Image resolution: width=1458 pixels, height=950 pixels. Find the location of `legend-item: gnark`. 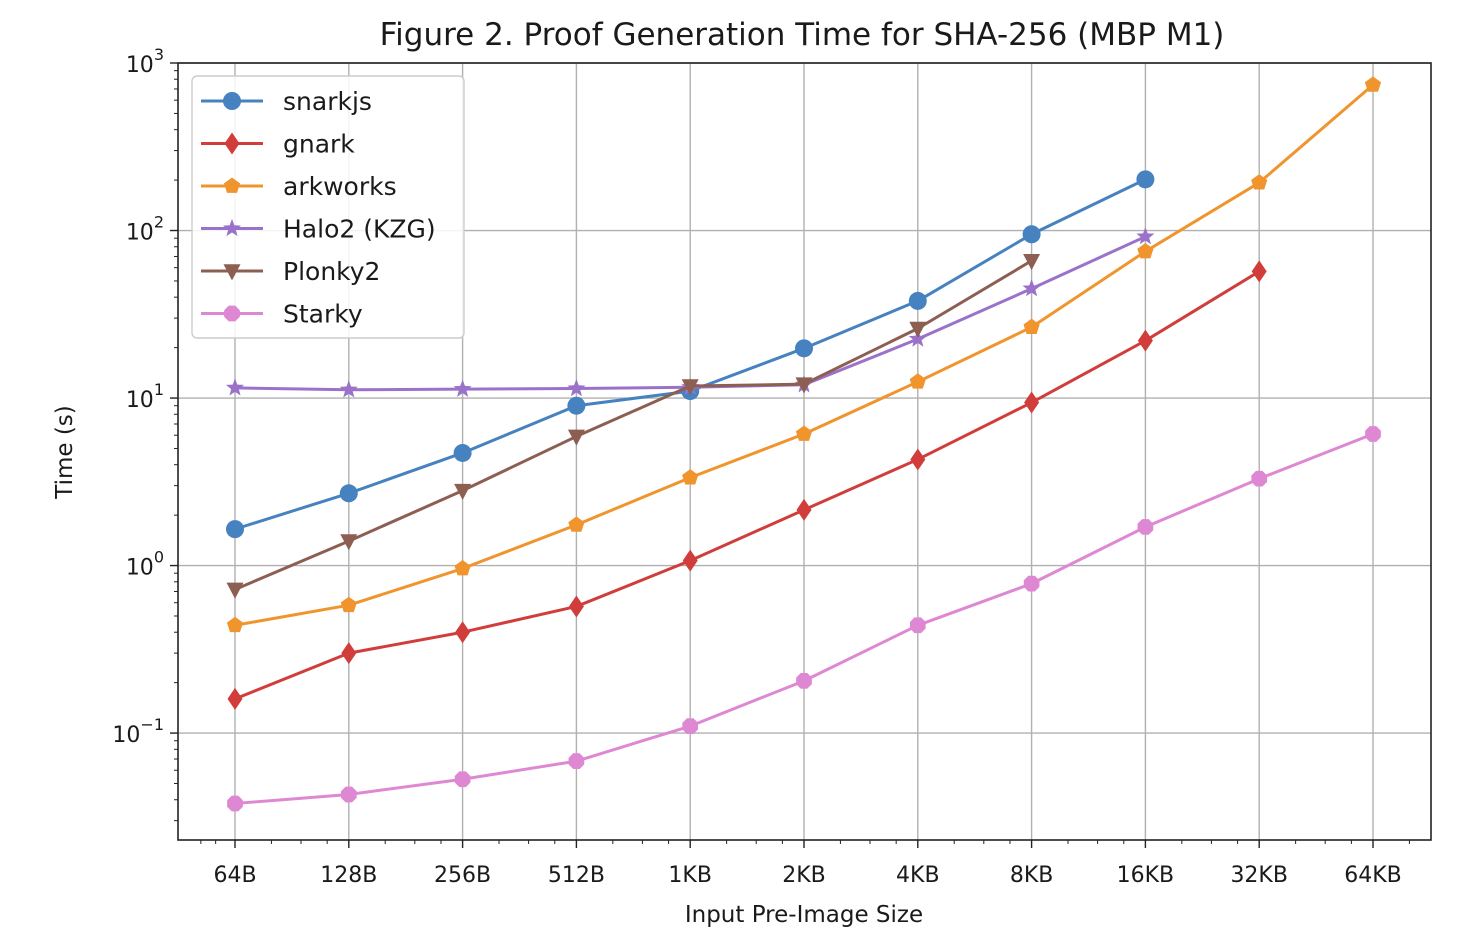

legend-item: gnark is located at coordinates (278, 144).